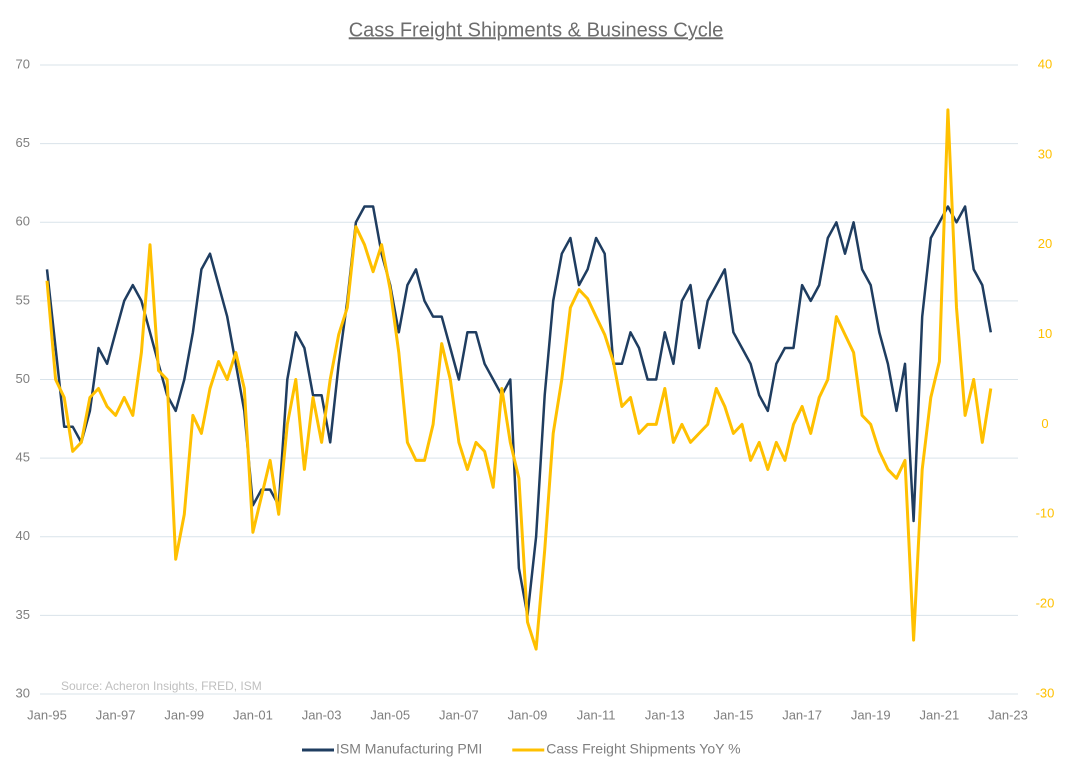  What do you see at coordinates (322, 714) in the screenshot?
I see `x-tick-label: Jan-03` at bounding box center [322, 714].